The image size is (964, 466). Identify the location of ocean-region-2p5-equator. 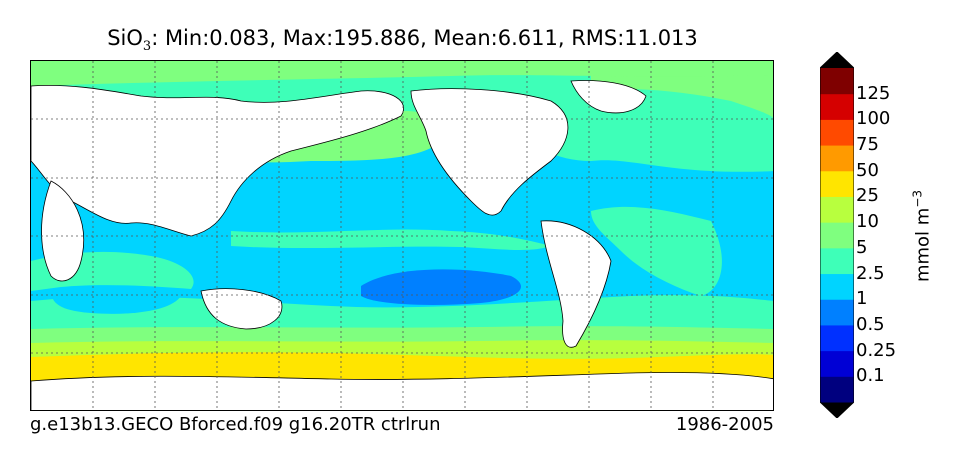
(391, 239).